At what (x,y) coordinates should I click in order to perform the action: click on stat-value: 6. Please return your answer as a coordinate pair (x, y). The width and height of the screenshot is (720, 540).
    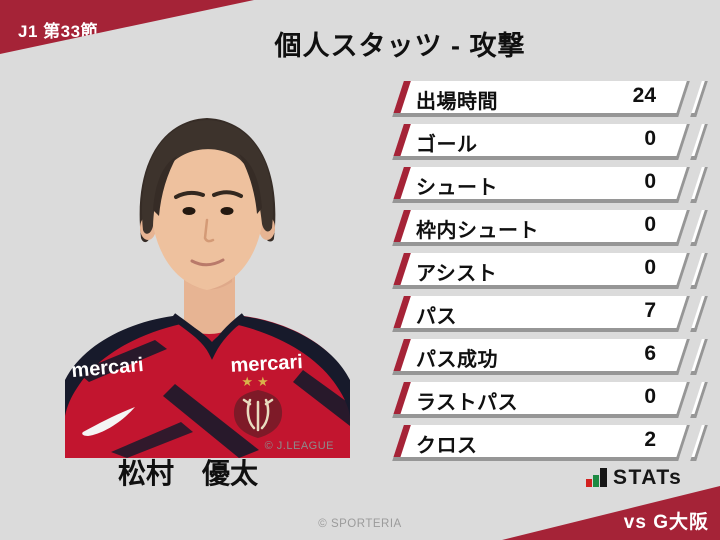
    Looking at the image, I should click on (650, 353).